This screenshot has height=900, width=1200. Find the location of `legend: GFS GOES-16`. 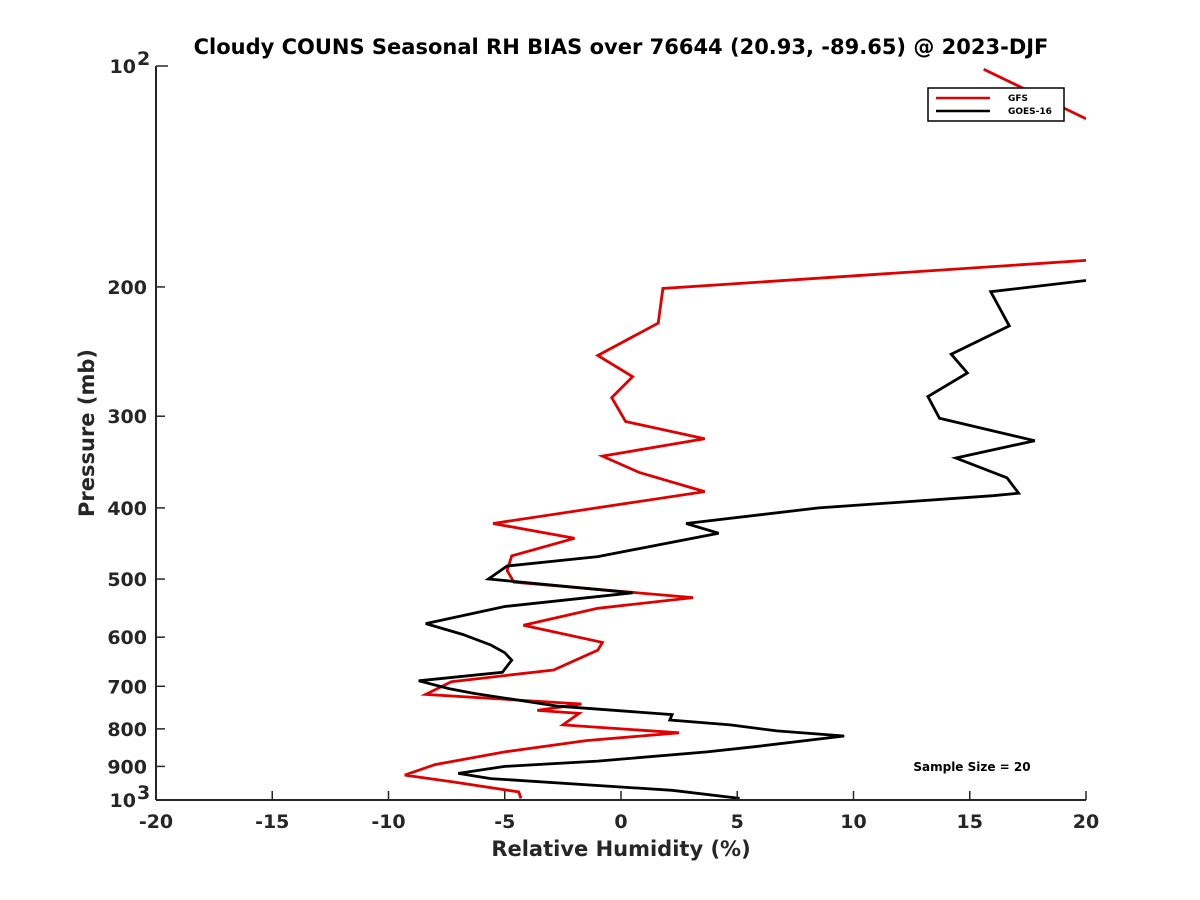

legend: GFS GOES-16 is located at coordinates (996, 104).